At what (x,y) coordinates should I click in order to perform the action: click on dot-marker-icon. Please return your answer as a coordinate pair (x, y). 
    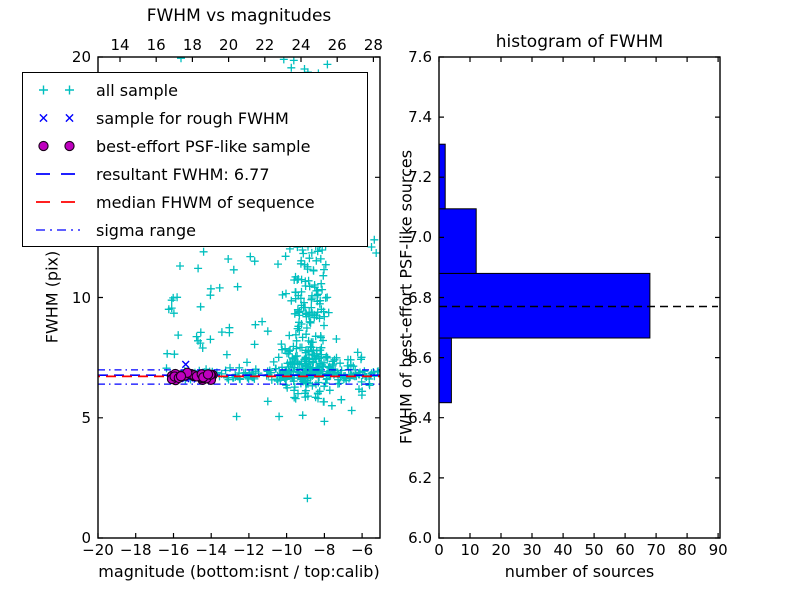
    Looking at the image, I should click on (56, 146).